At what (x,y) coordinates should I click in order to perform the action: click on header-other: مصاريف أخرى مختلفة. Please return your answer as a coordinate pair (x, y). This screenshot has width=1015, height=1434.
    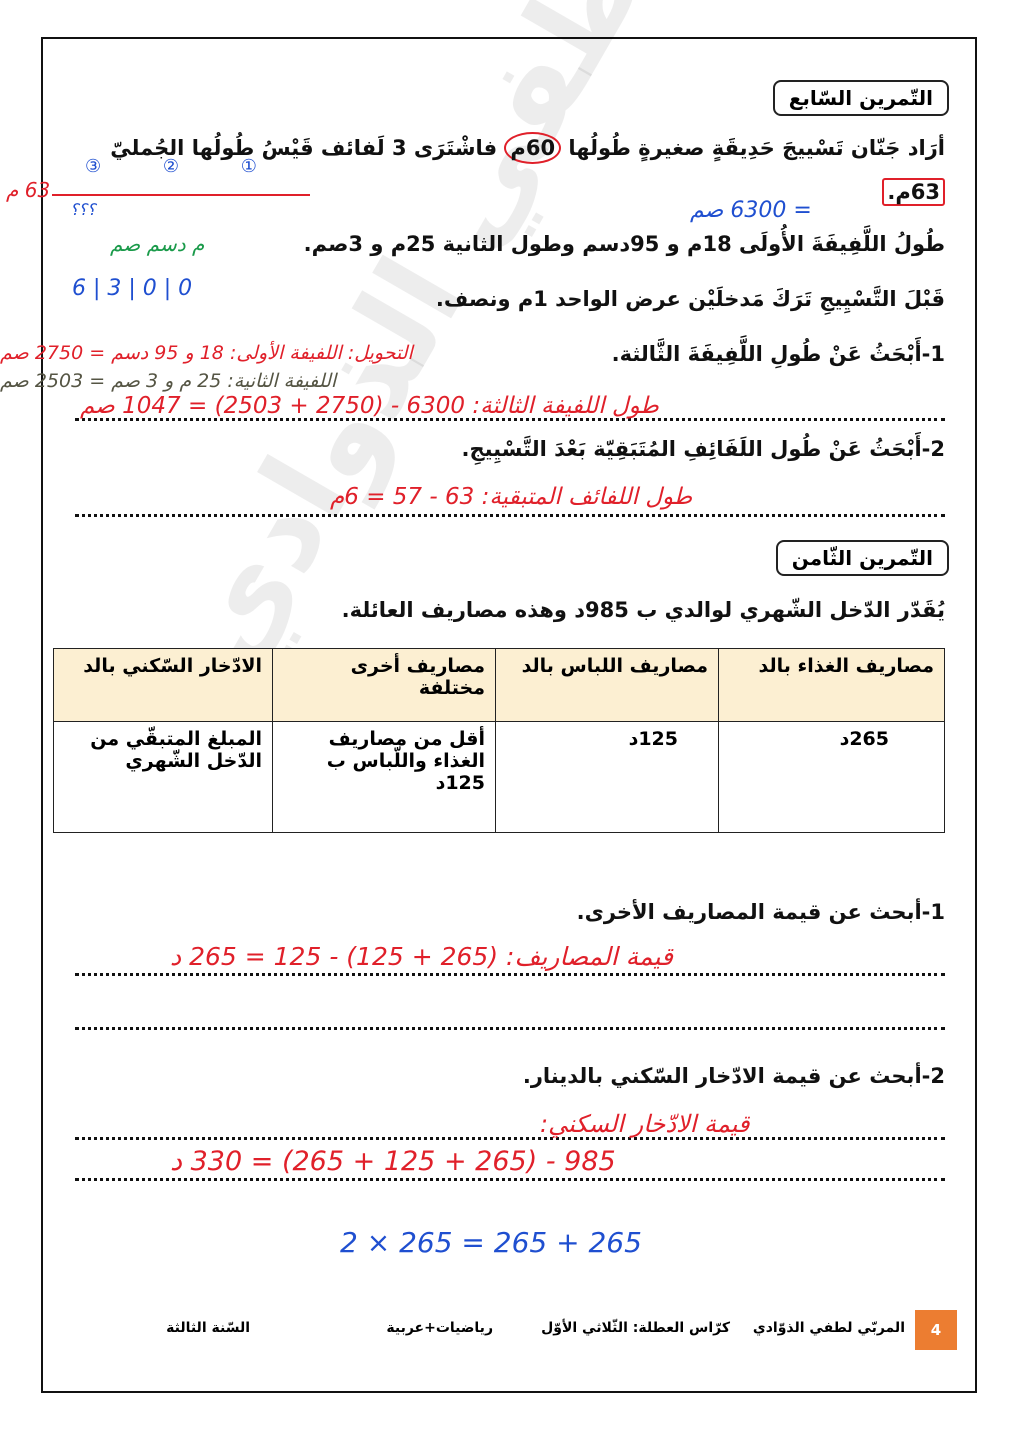
    Looking at the image, I should click on (384, 685).